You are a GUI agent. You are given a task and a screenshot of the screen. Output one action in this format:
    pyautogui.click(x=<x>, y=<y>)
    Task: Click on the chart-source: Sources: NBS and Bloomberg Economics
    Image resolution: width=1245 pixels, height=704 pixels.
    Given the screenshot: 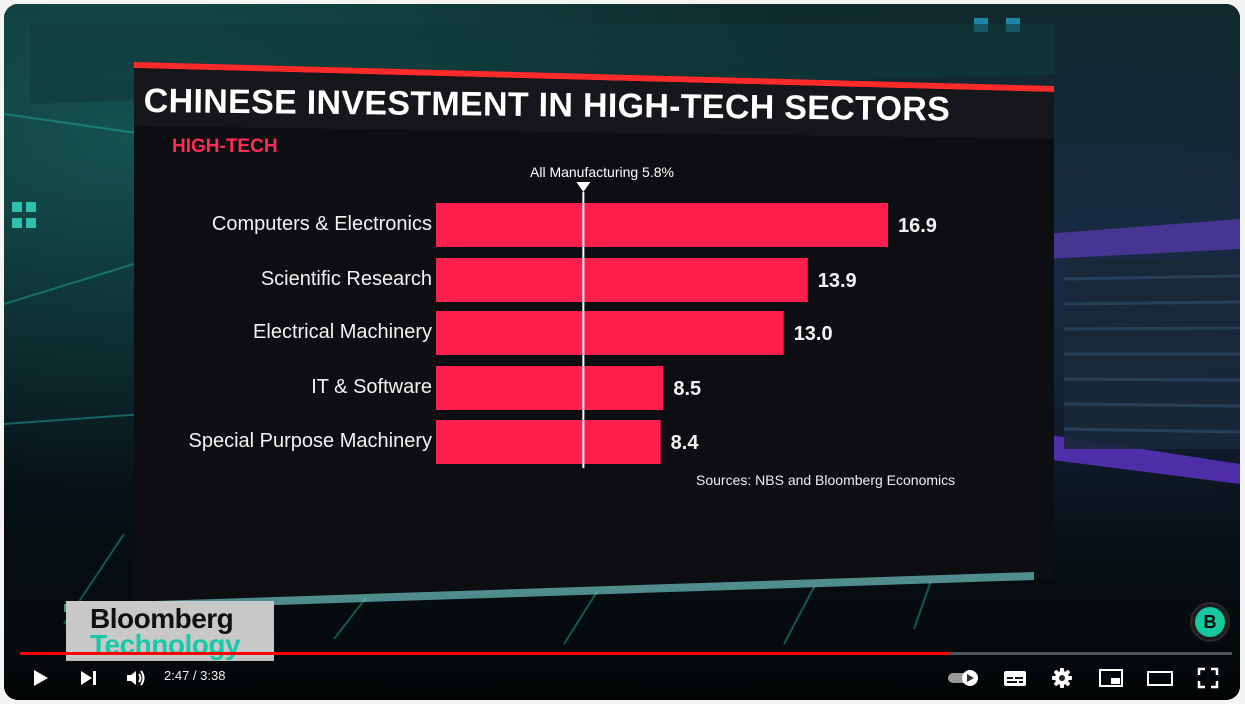 What is the action you would take?
    pyautogui.click(x=826, y=480)
    